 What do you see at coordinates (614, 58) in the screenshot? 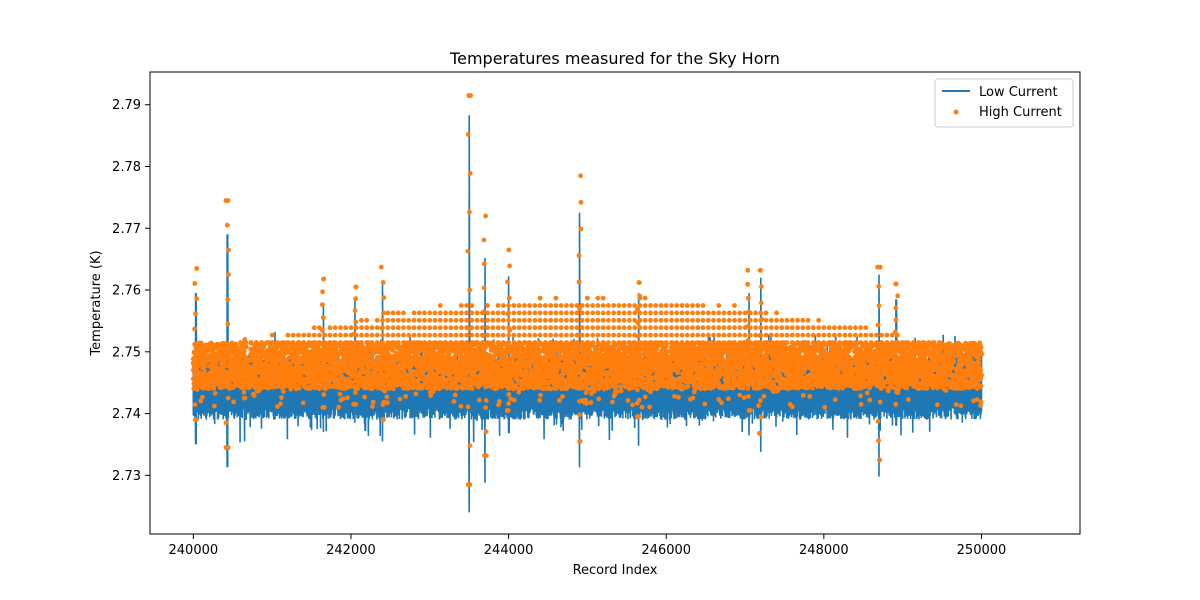
I see `chart-title: Temperatures measured for the Sky Horn` at bounding box center [614, 58].